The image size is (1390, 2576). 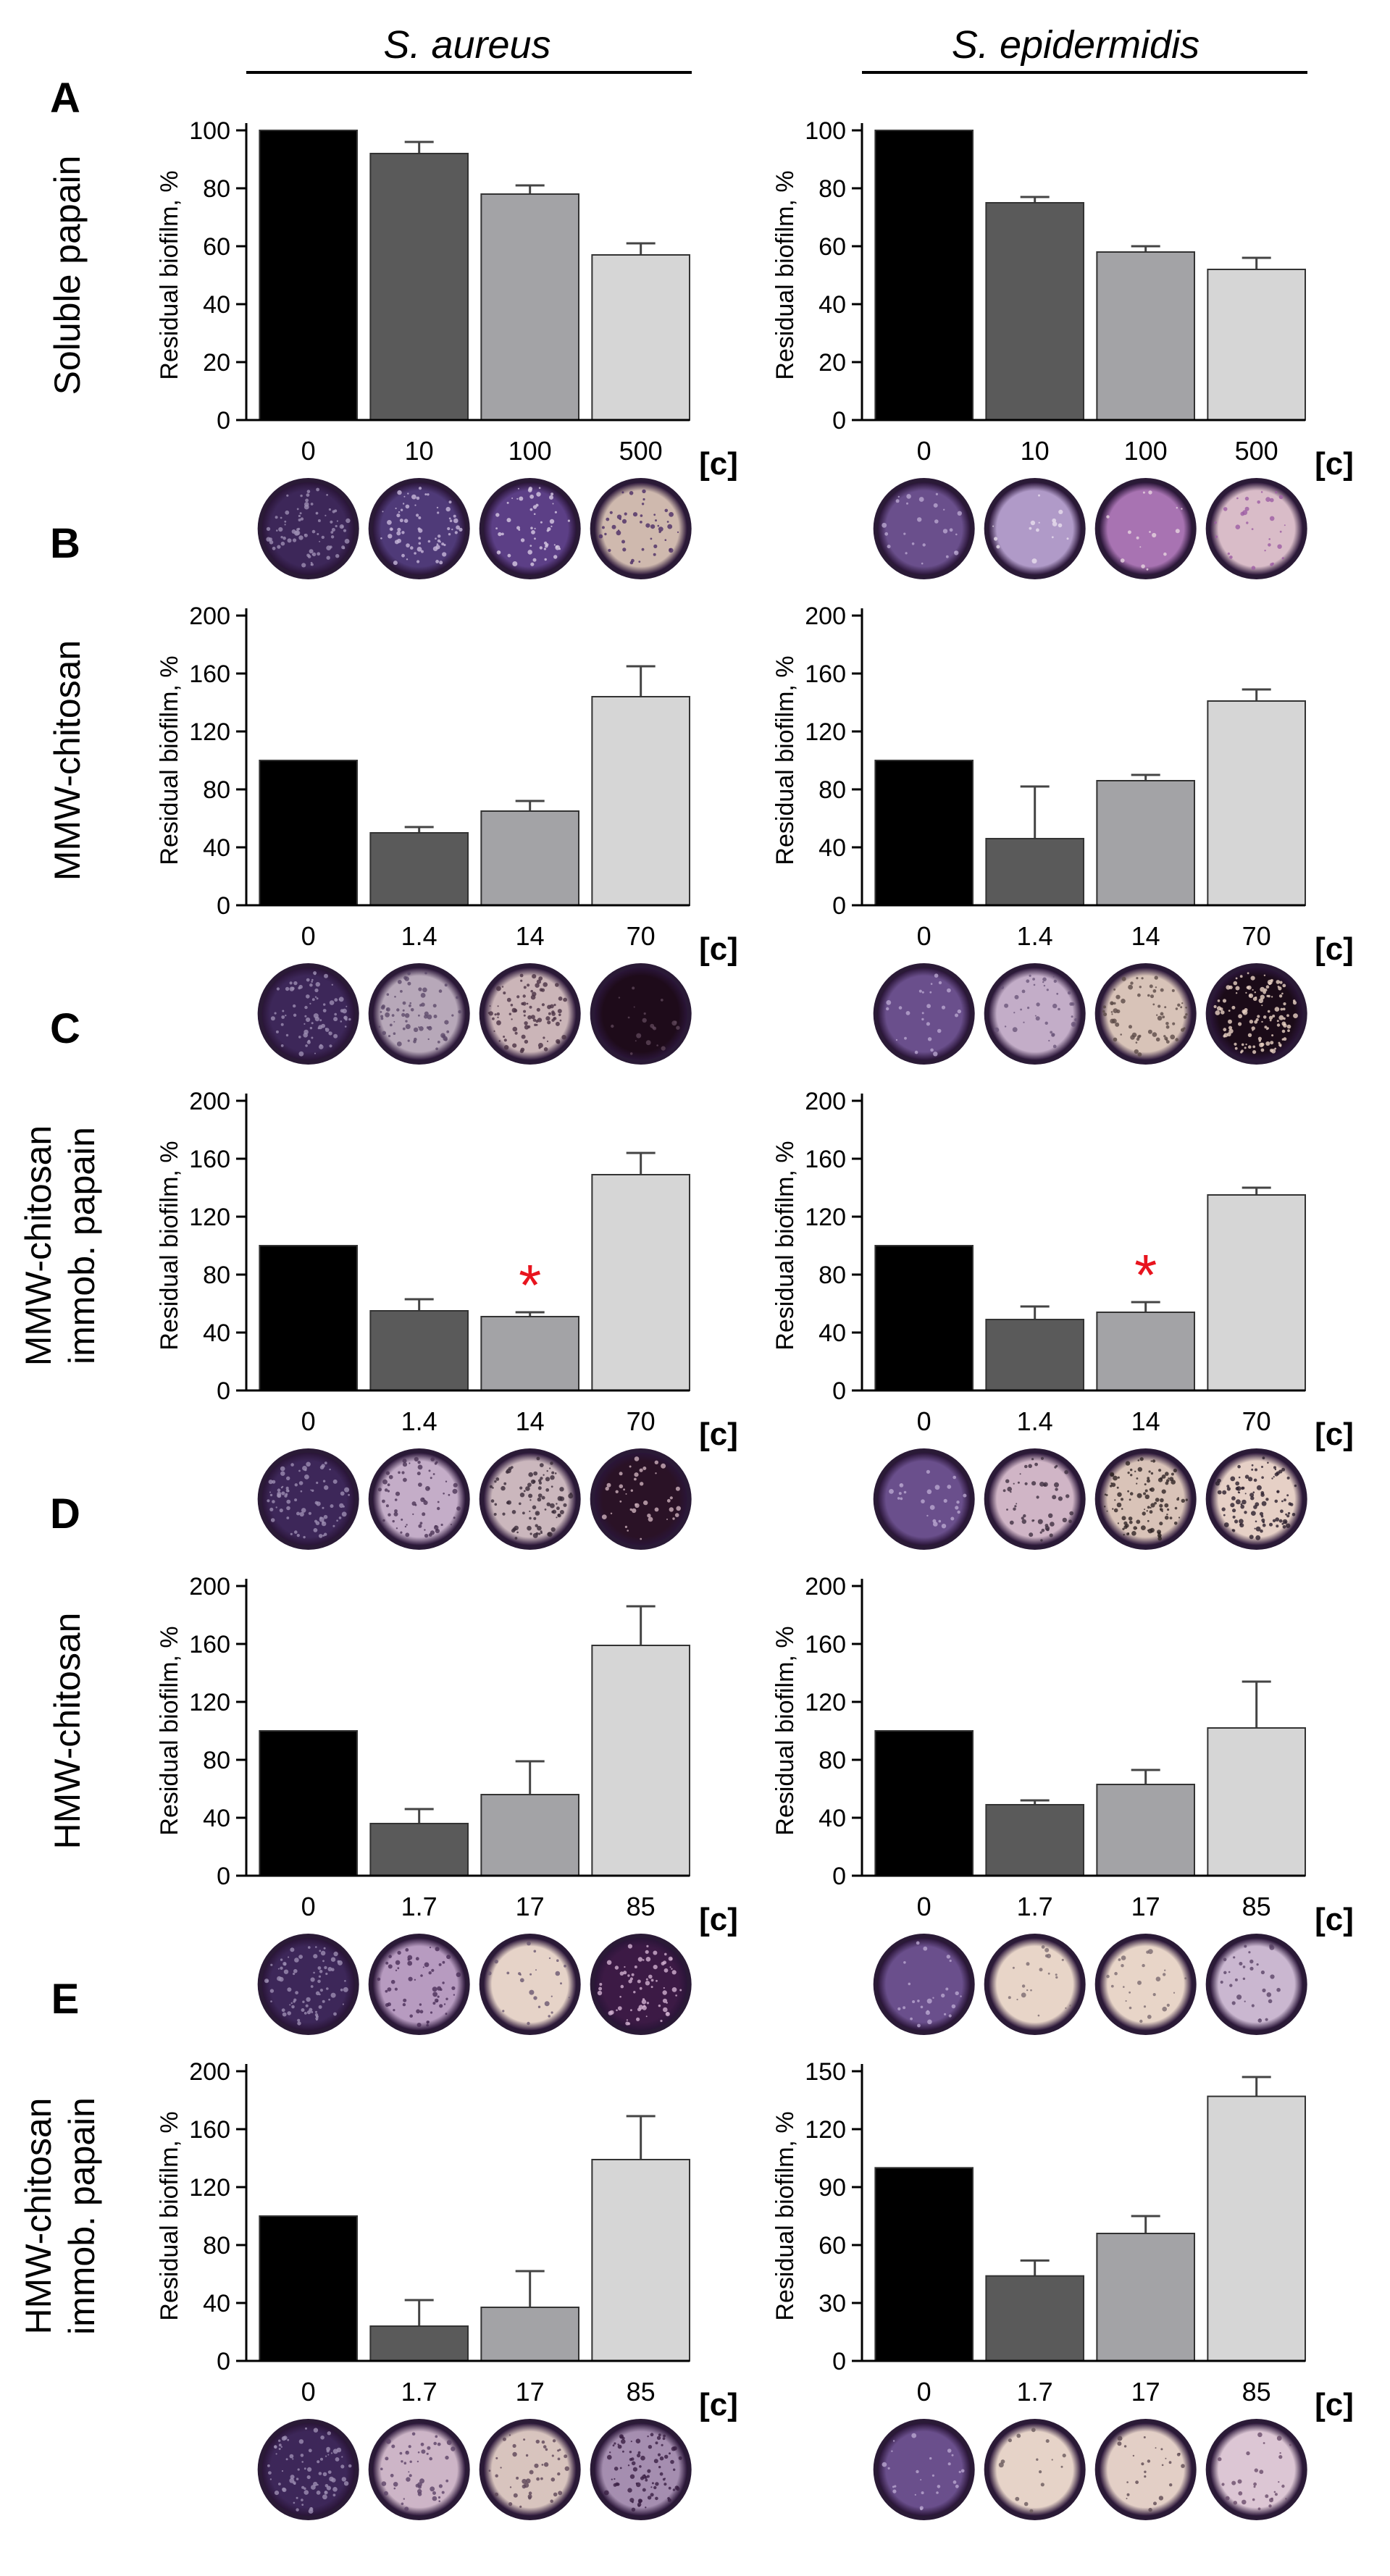 I want to click on row-label-E: HMW-chitosanimmob. papain, so click(x=60, y=2216).